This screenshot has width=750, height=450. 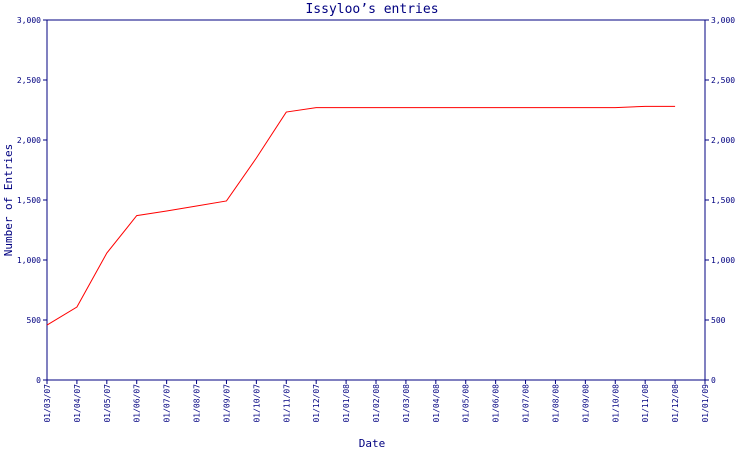 I want to click on x-axis-title: Date, so click(x=372, y=443).